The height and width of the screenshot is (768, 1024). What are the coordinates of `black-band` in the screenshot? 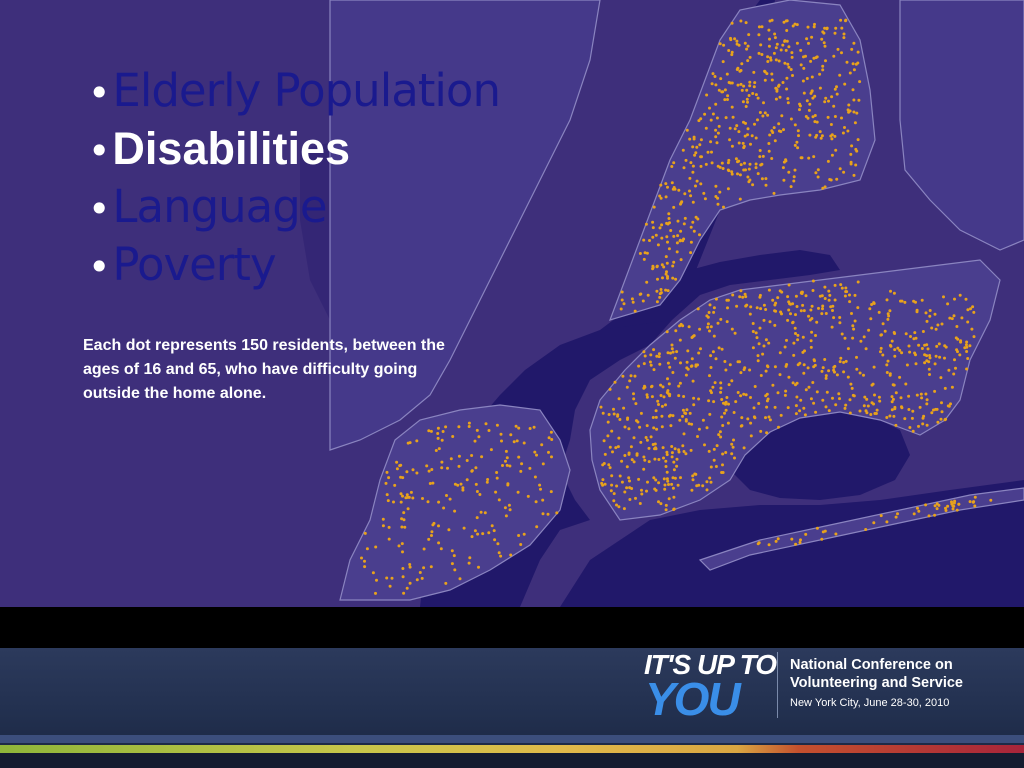 It's located at (512, 627).